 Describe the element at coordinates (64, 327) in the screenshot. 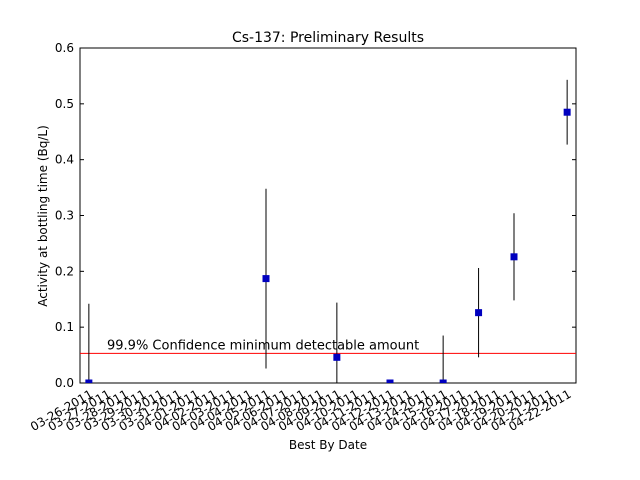

I see `y-tick-label: 0.1` at that location.